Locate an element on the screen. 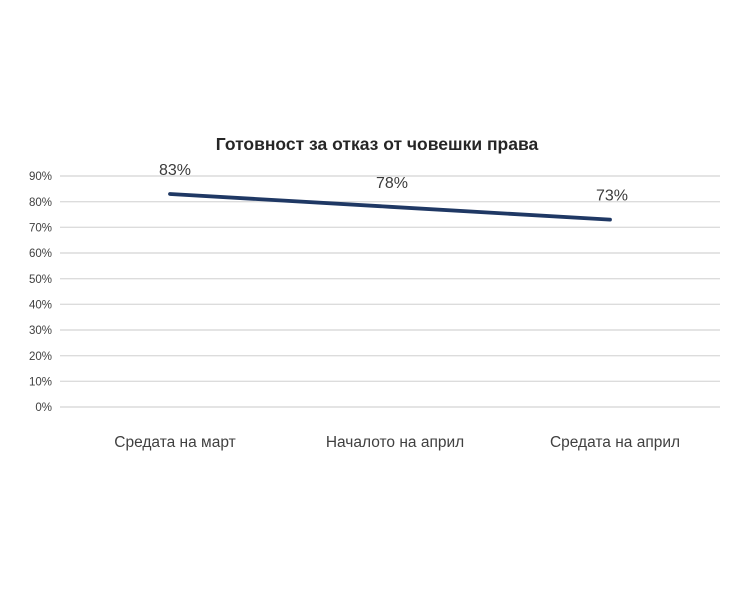  y-axis-tick-label: 50% is located at coordinates (40, 280).